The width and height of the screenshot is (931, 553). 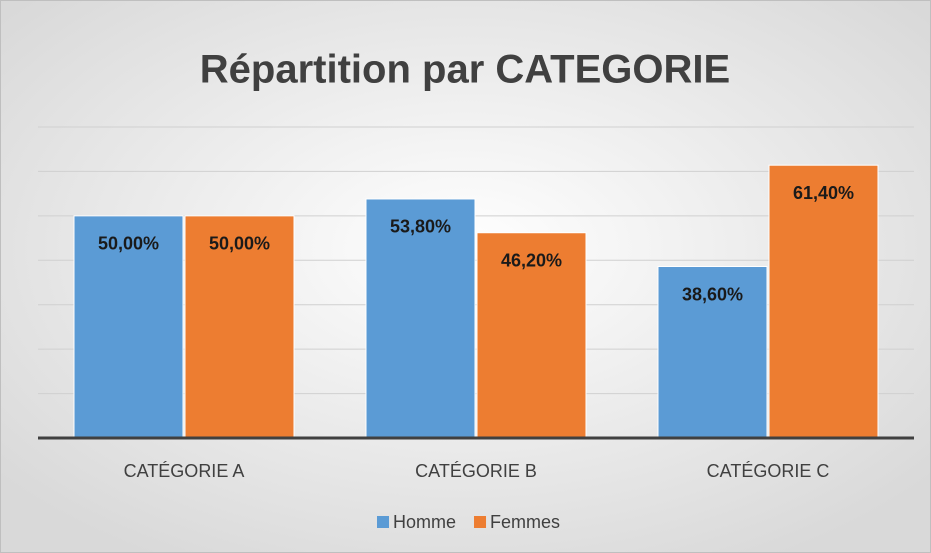 I want to click on data-label: 46,20%, so click(x=531, y=260).